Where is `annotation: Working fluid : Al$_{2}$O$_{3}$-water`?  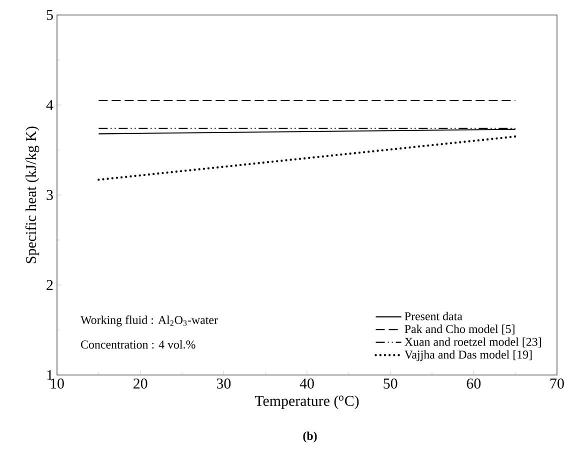
annotation: Working fluid : Al$_{2}$O$_{3}$-water is located at coordinates (149, 321).